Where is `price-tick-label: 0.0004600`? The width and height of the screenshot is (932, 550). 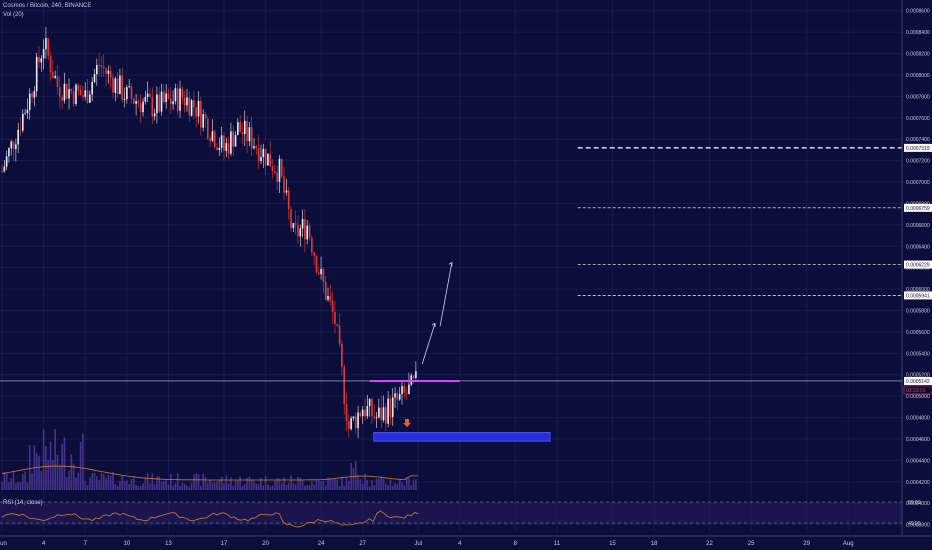 price-tick-label: 0.0004600 is located at coordinates (918, 440).